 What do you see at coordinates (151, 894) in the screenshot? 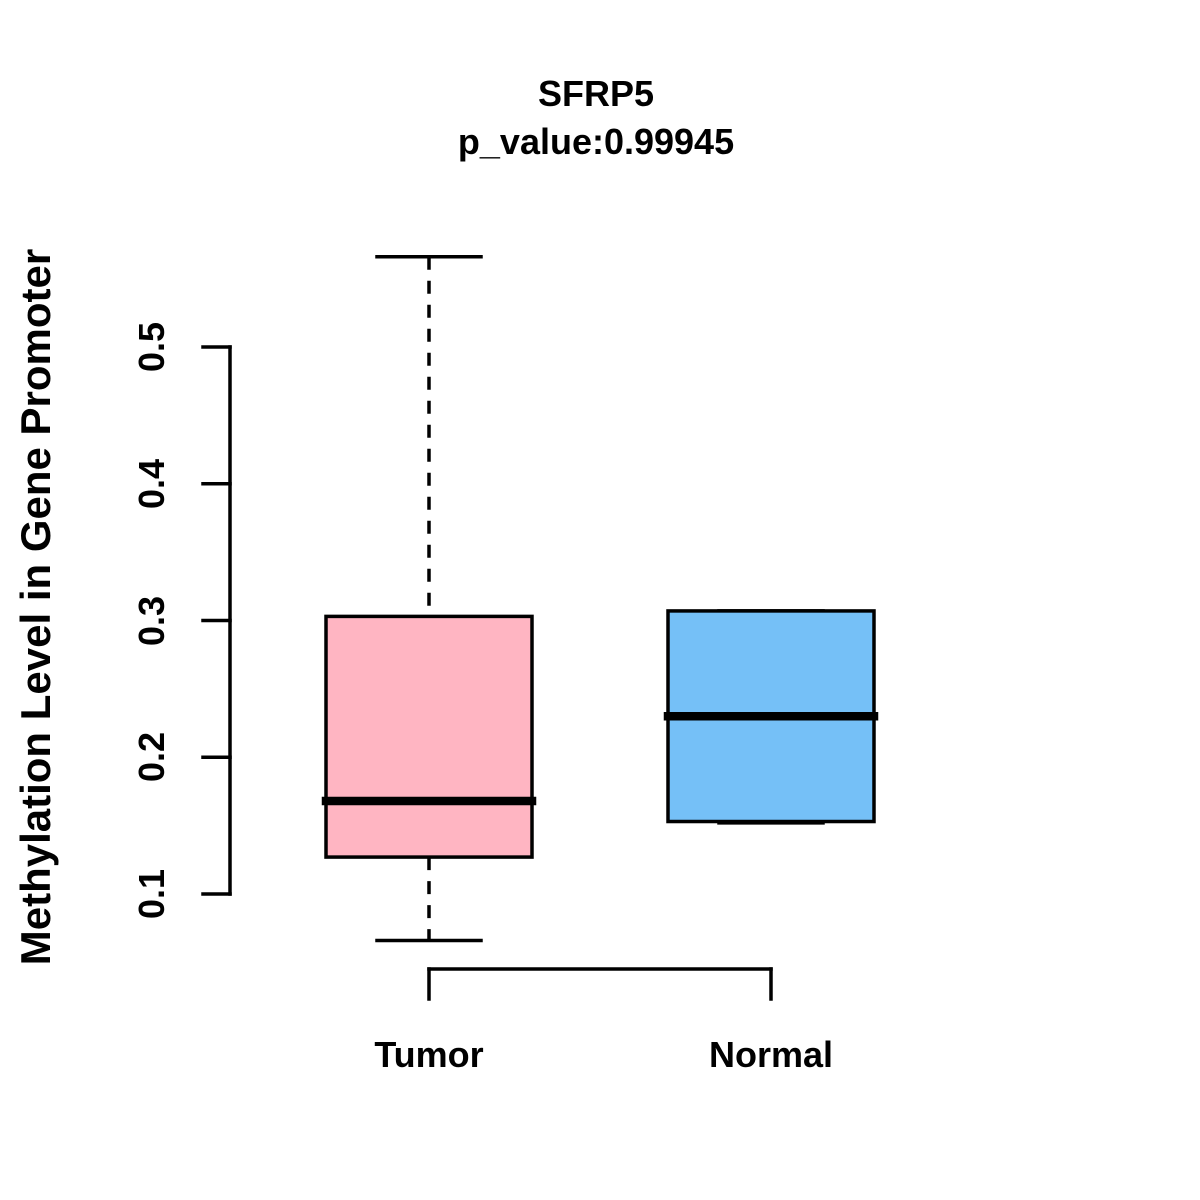
I see `y-tick-label-0.1: 0.1` at bounding box center [151, 894].